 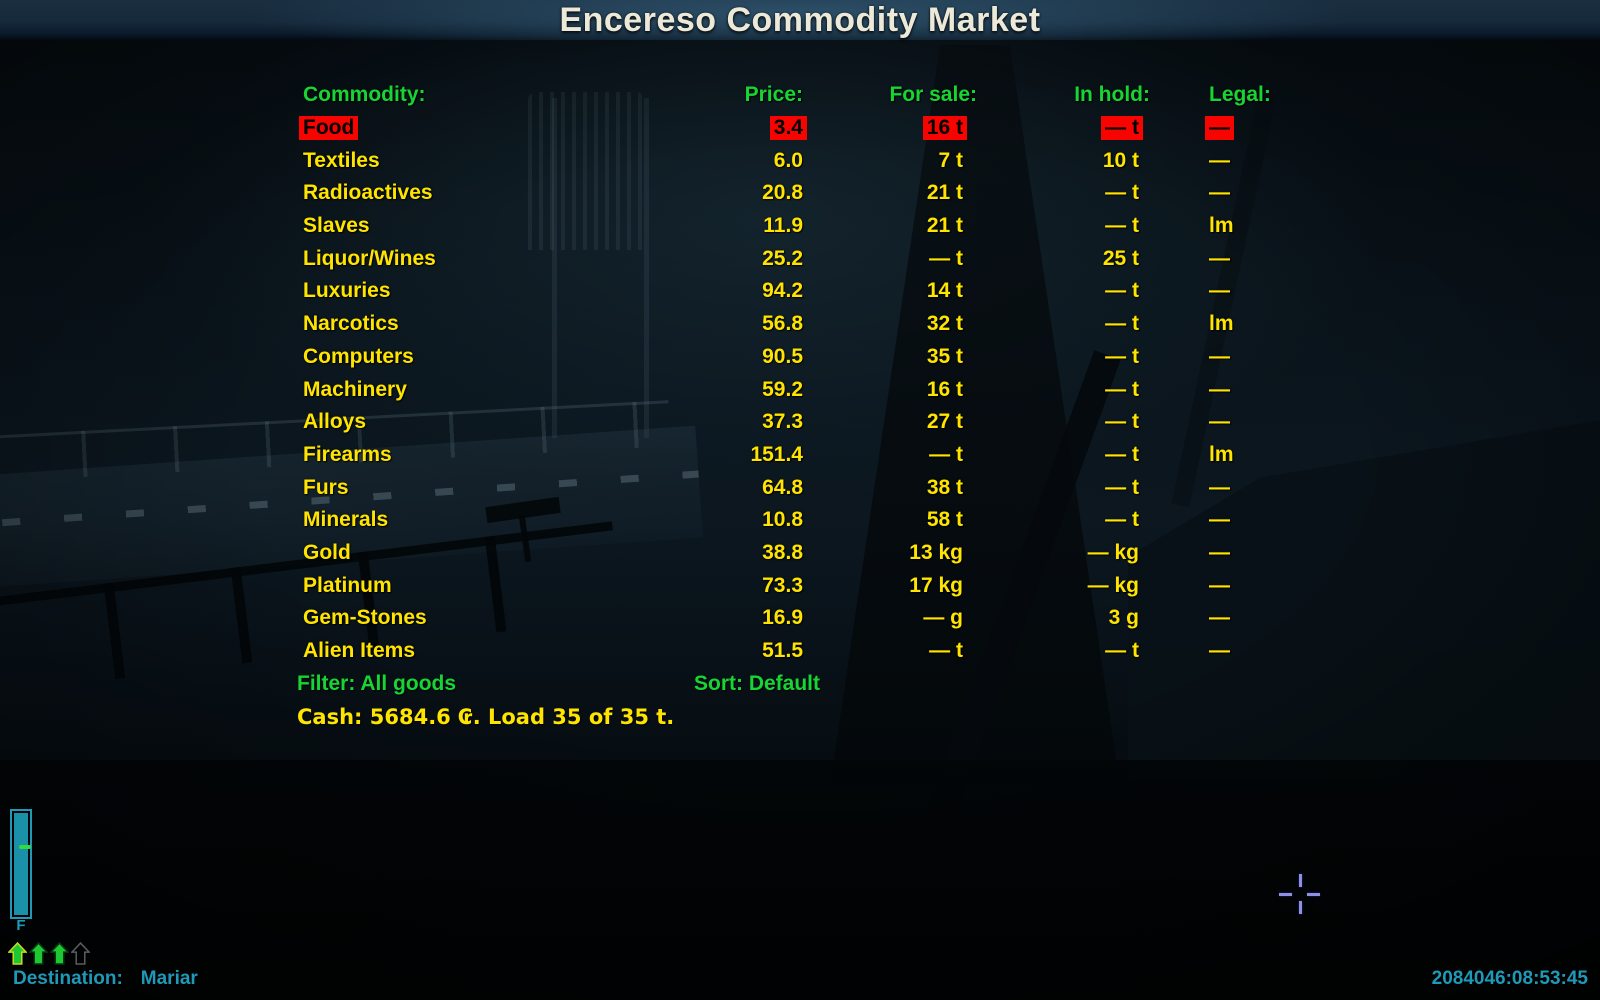 What do you see at coordinates (782, 552) in the screenshot?
I see `market-cell-price: 38.8` at bounding box center [782, 552].